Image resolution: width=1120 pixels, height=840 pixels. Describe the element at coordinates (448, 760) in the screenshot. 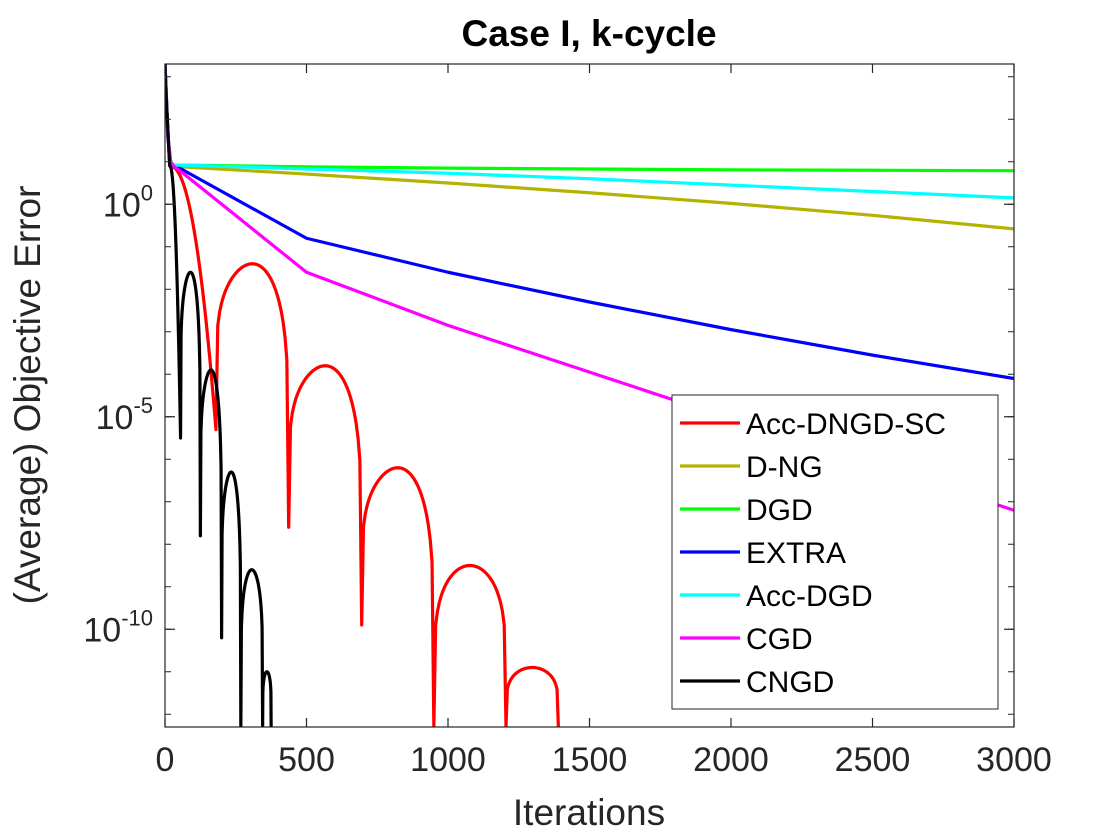

I see `x-tick-label: 1000` at that location.